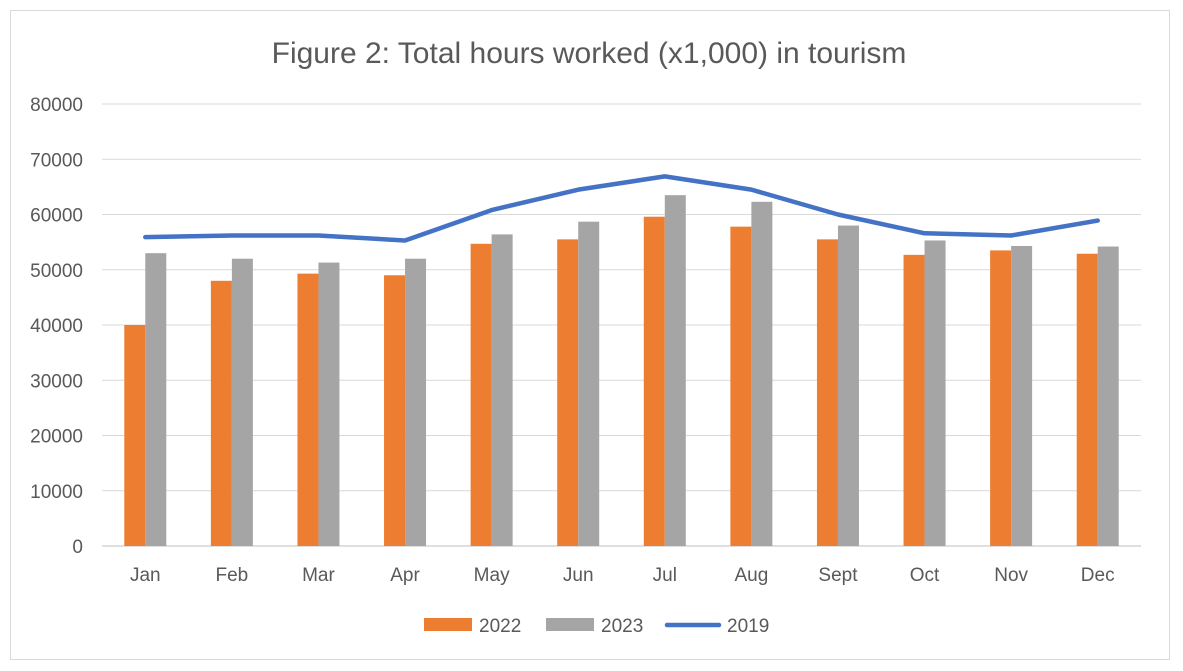  I want to click on x-tick-label: May, so click(492, 575).